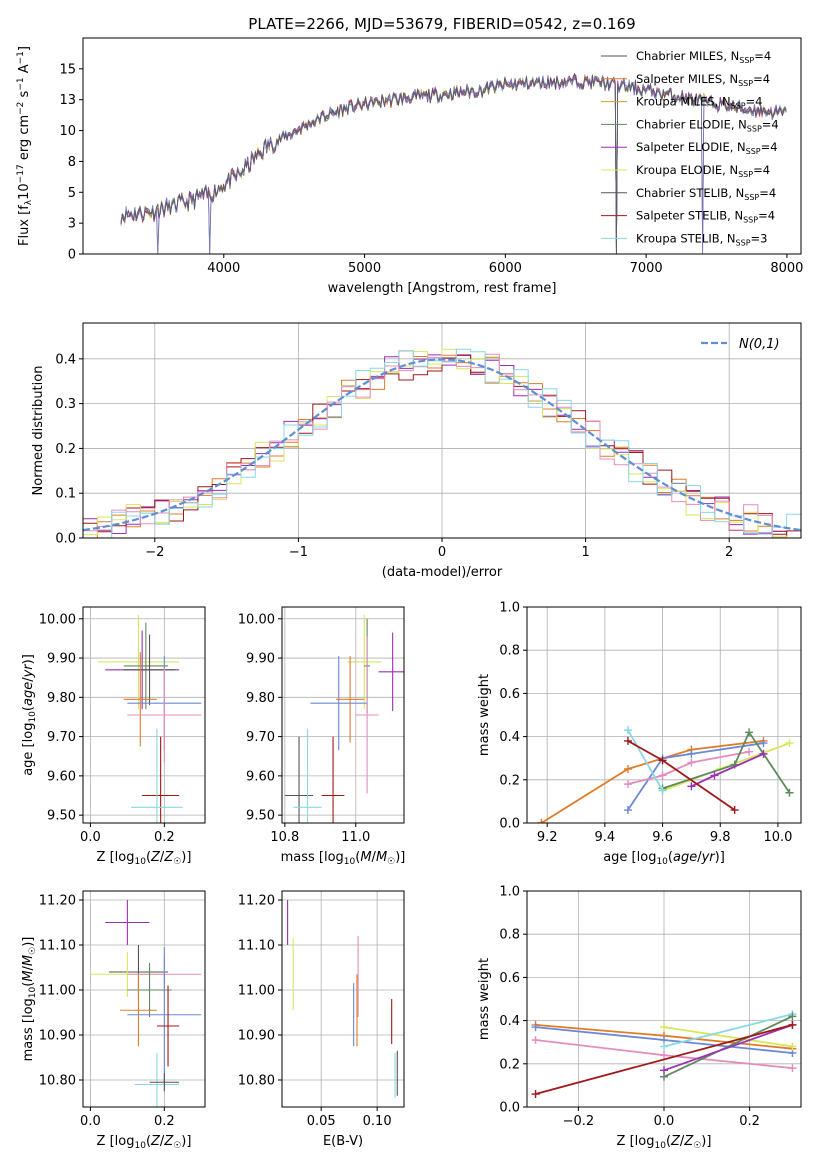 This screenshot has width=819, height=1170. Describe the element at coordinates (687, 56) in the screenshot. I see `legend-label-text: Chabrier MILES, N` at that location.